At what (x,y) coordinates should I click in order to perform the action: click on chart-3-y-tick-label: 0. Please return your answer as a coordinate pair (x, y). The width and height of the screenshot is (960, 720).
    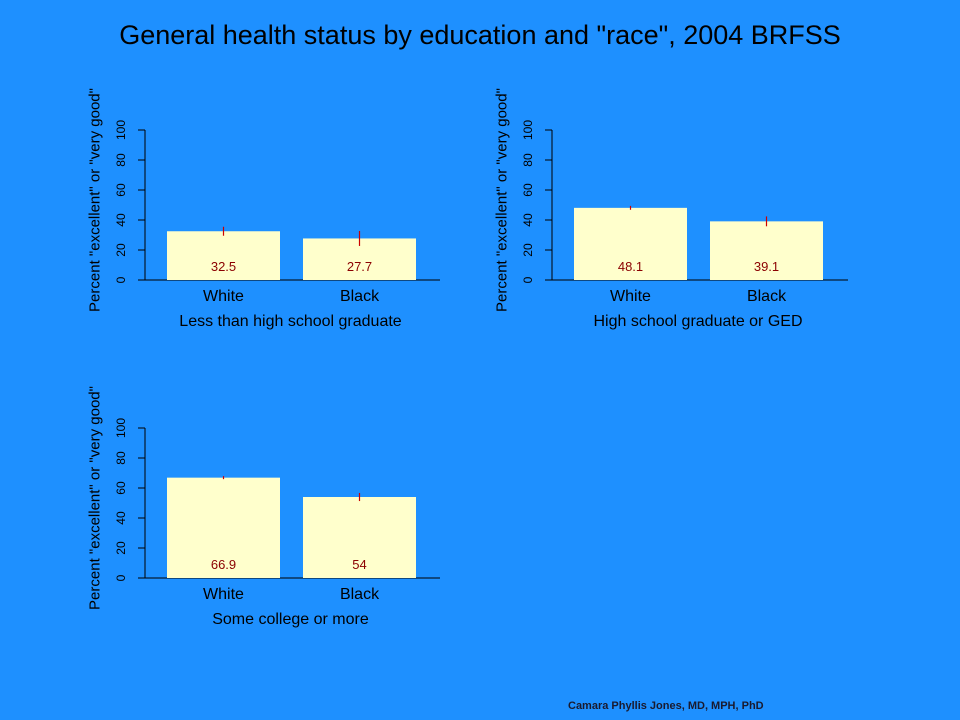
    Looking at the image, I should click on (121, 577).